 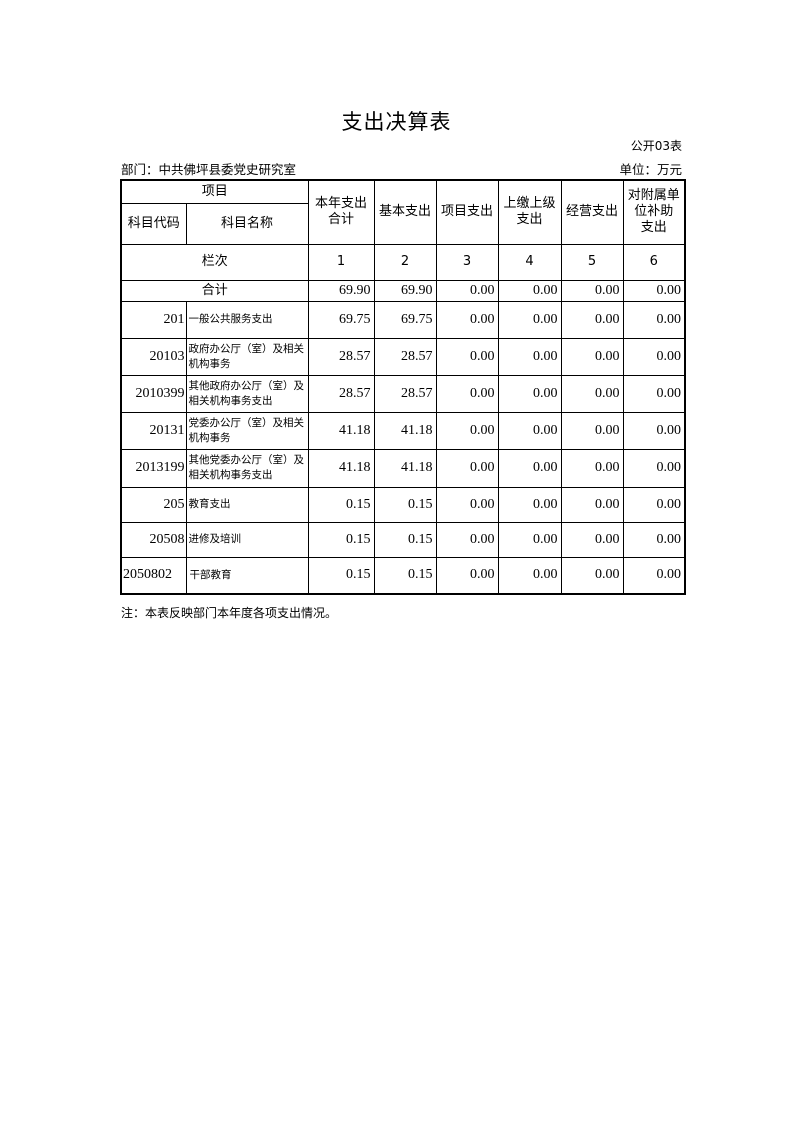 What do you see at coordinates (656, 146) in the screenshot?
I see `form-number: 公开03表` at bounding box center [656, 146].